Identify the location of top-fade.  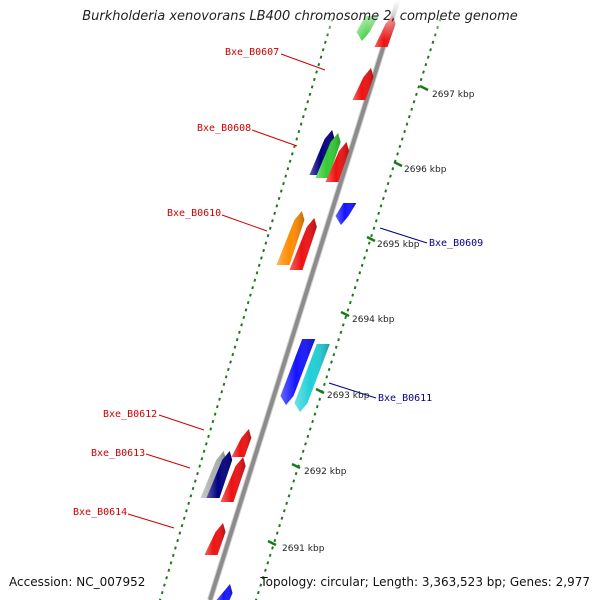
(300, 20).